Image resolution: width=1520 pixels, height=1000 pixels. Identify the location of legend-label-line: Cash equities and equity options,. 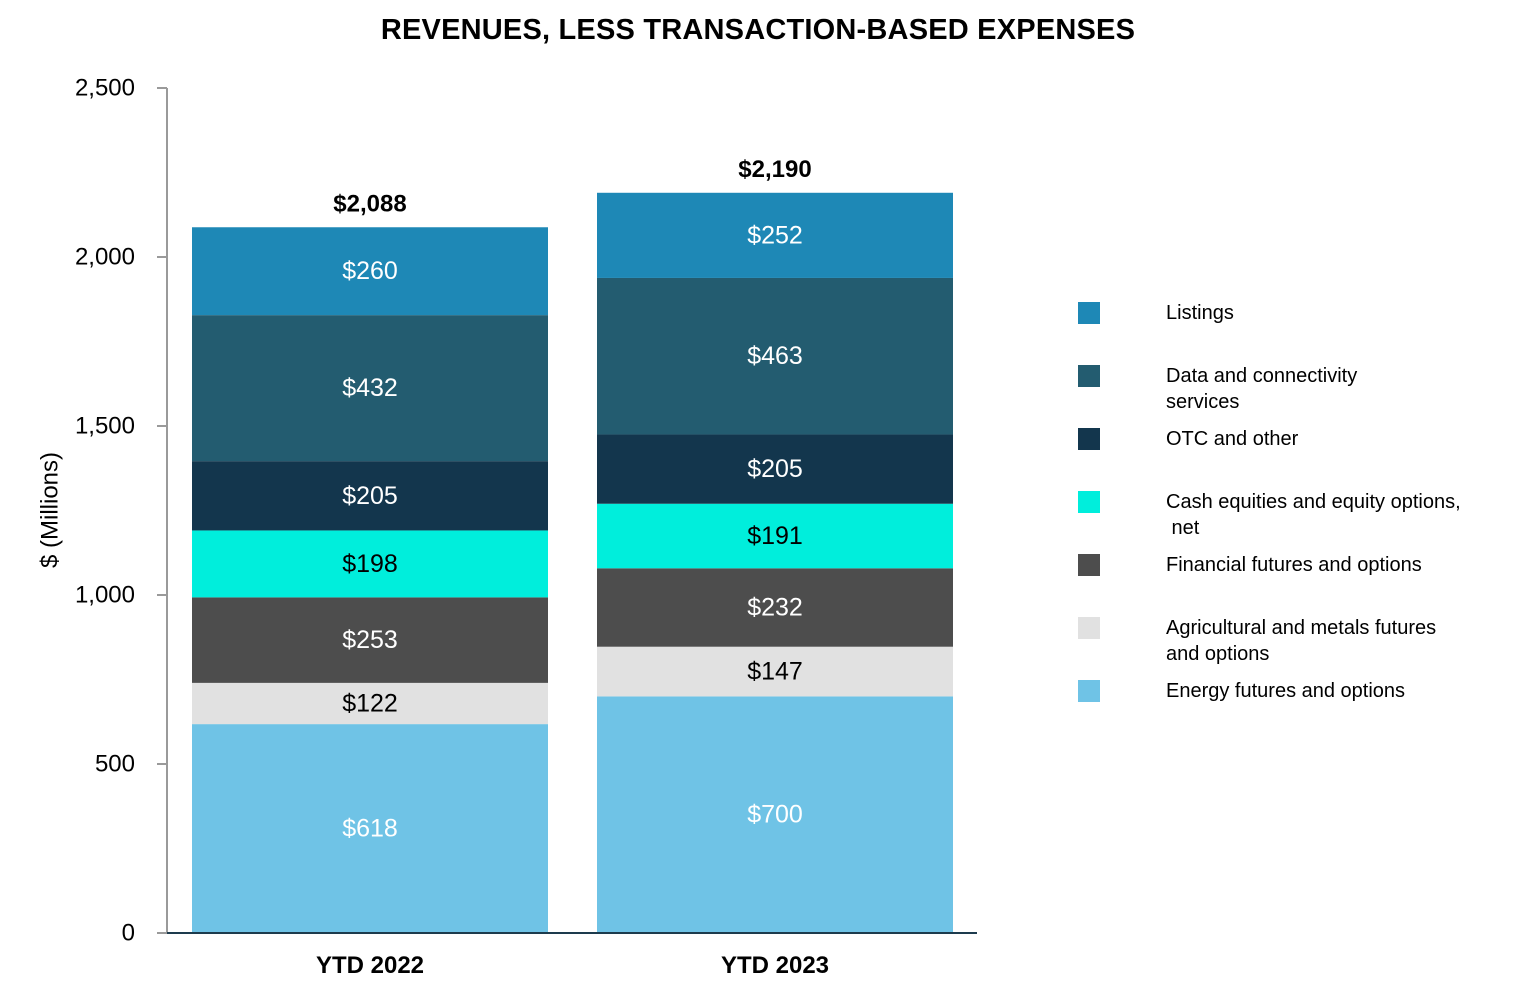
(1313, 502).